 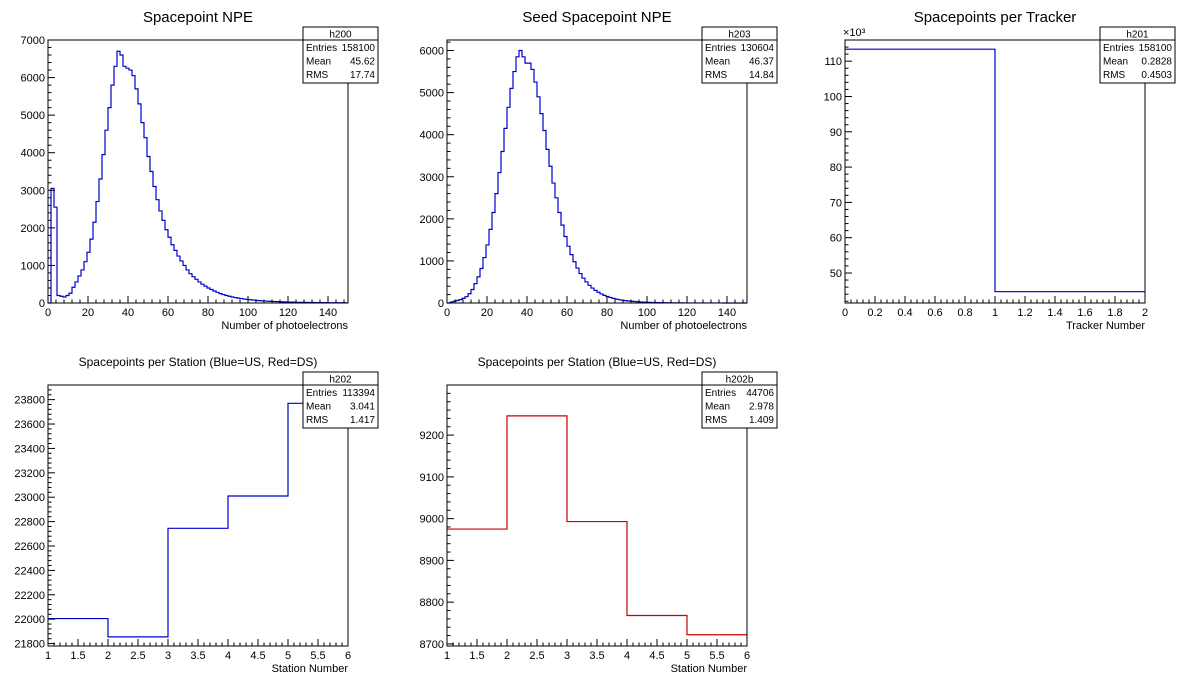 What do you see at coordinates (1156, 75) in the screenshot?
I see `stats-value-rms: 0.4503` at bounding box center [1156, 75].